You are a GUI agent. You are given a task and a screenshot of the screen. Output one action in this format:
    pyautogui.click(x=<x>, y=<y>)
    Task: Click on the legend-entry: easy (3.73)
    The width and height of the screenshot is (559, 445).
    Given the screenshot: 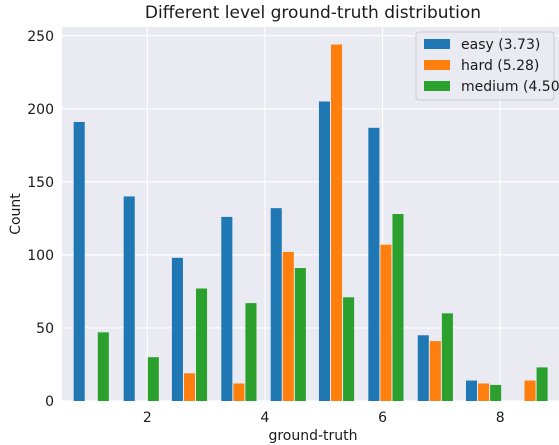 What is the action you would take?
    pyautogui.click(x=500, y=45)
    